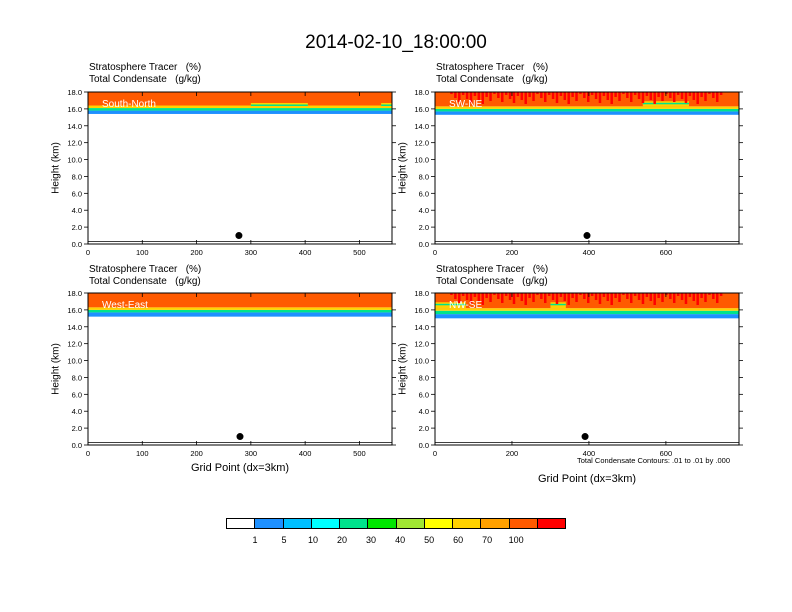 Image resolution: width=792 pixels, height=612 pixels. I want to click on x-tick-label: 200, so click(512, 252).